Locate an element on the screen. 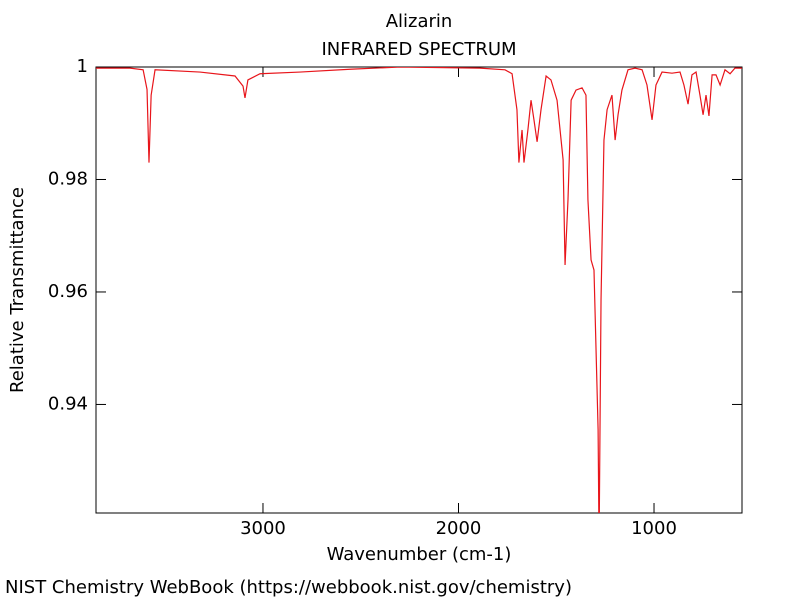 This screenshot has height=600, width=800. x-tick-label: 3000 is located at coordinates (263, 528).